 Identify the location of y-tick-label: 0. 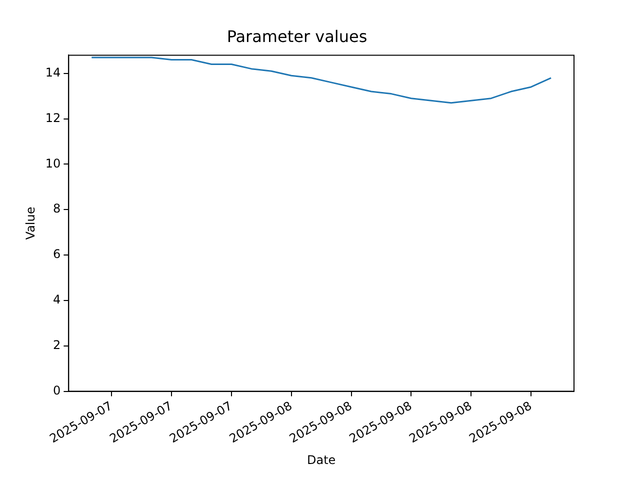
(57, 390).